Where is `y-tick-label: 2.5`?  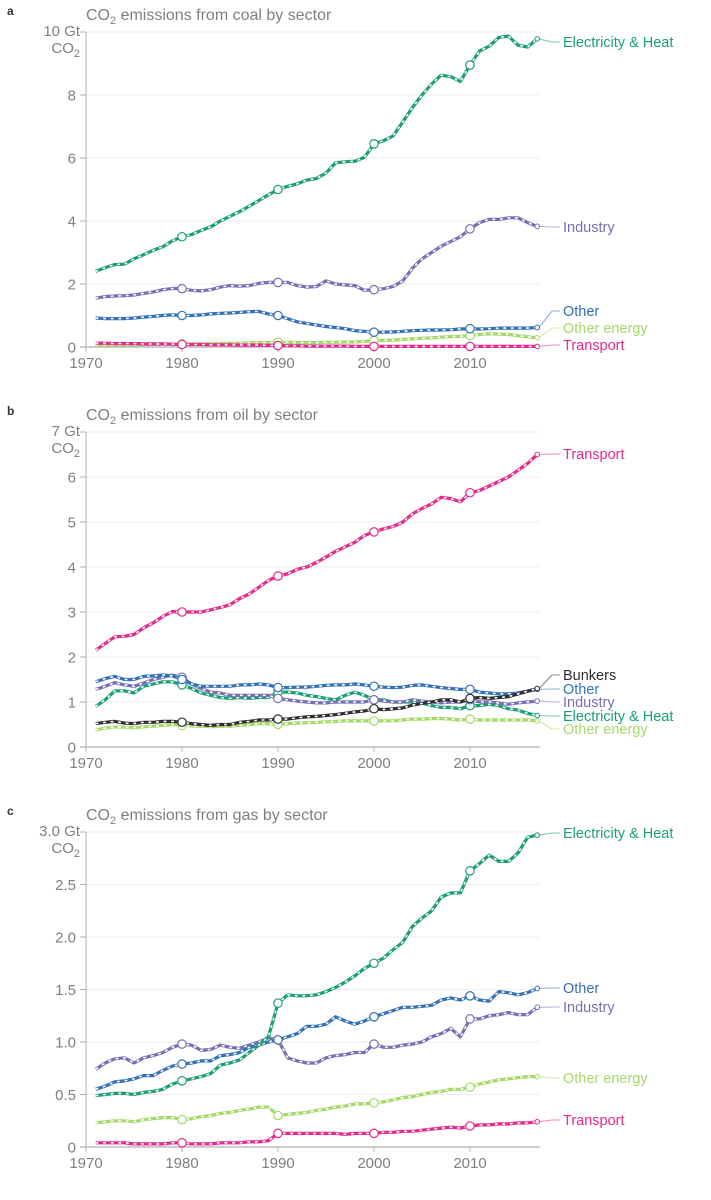
y-tick-label: 2.5 is located at coordinates (65, 885).